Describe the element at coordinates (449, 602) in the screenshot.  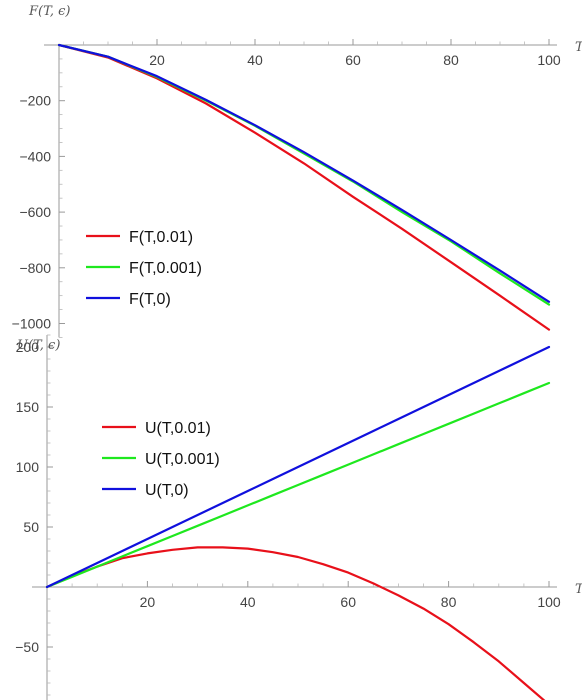
I see `u-x-tick-label: 80` at that location.